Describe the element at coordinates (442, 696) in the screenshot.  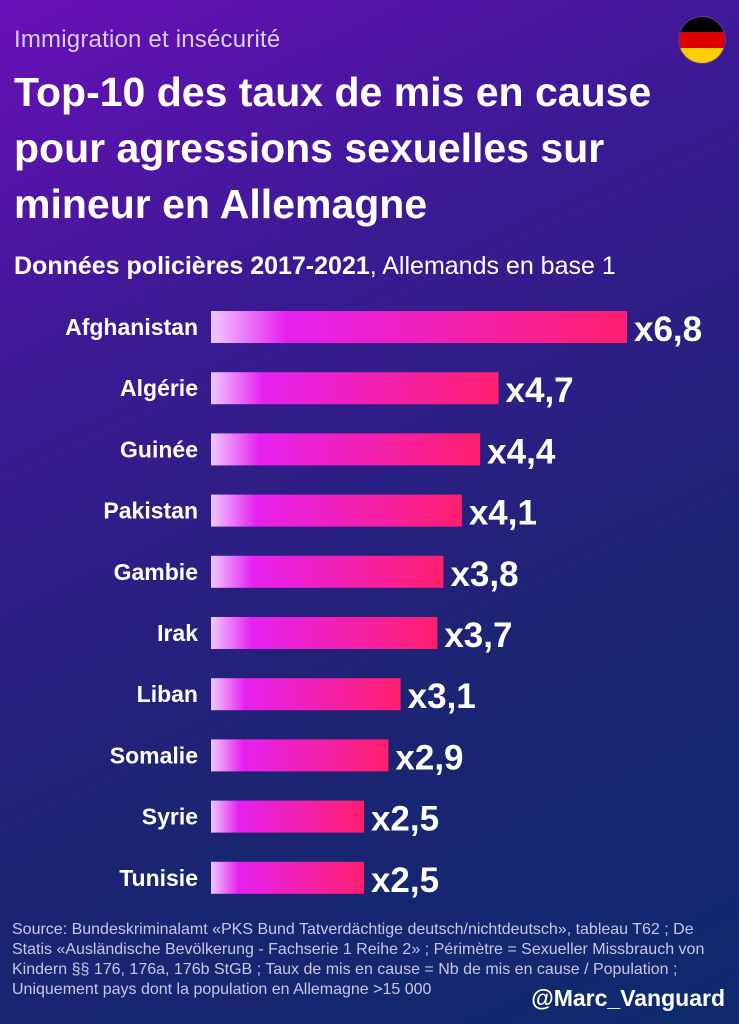
I see `value-label: x3,1` at that location.